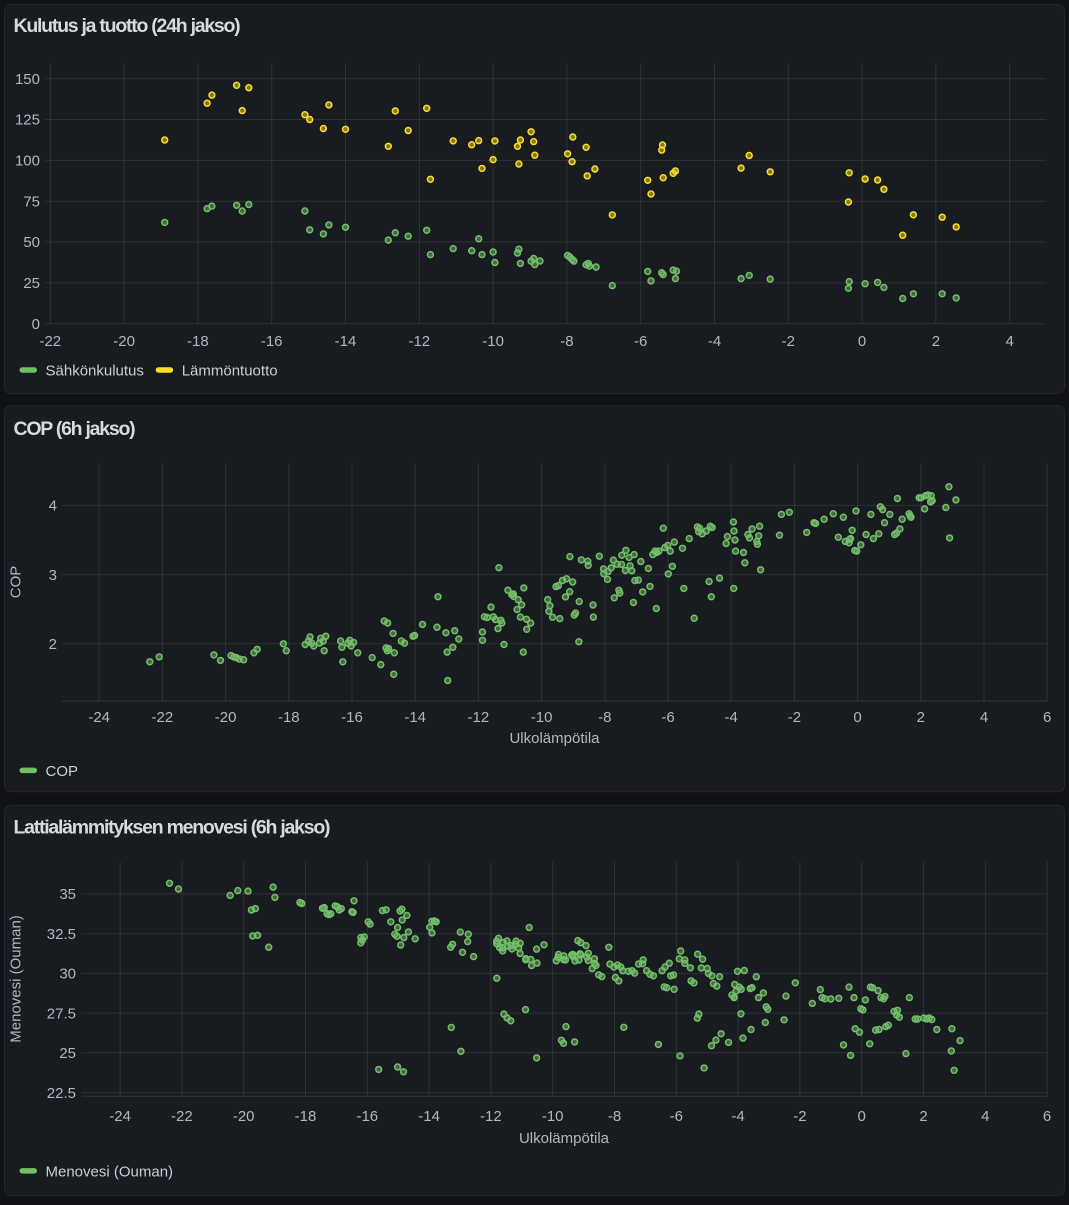  What do you see at coordinates (61, 1093) in the screenshot?
I see `svg-text: 22.5` at bounding box center [61, 1093].